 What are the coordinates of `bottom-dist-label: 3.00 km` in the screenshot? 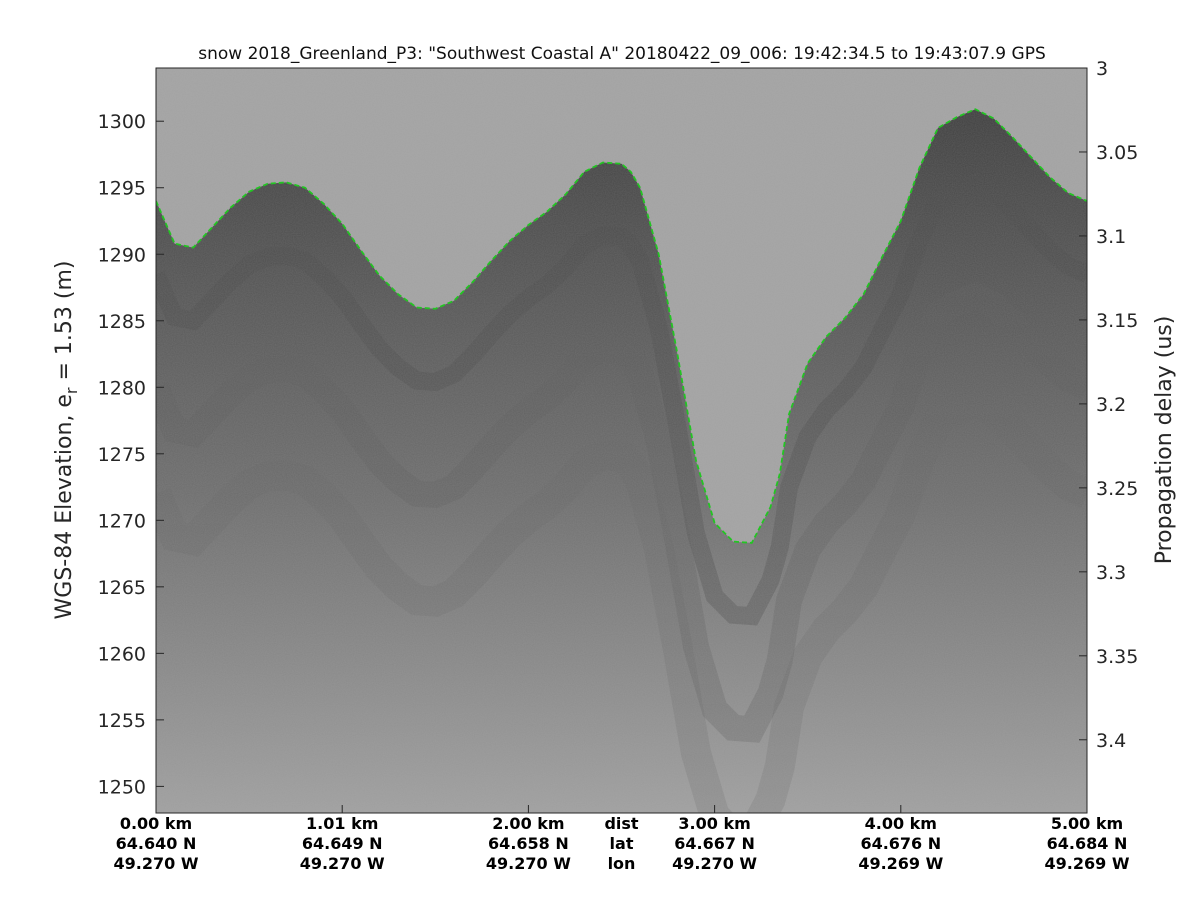 It's located at (714, 823).